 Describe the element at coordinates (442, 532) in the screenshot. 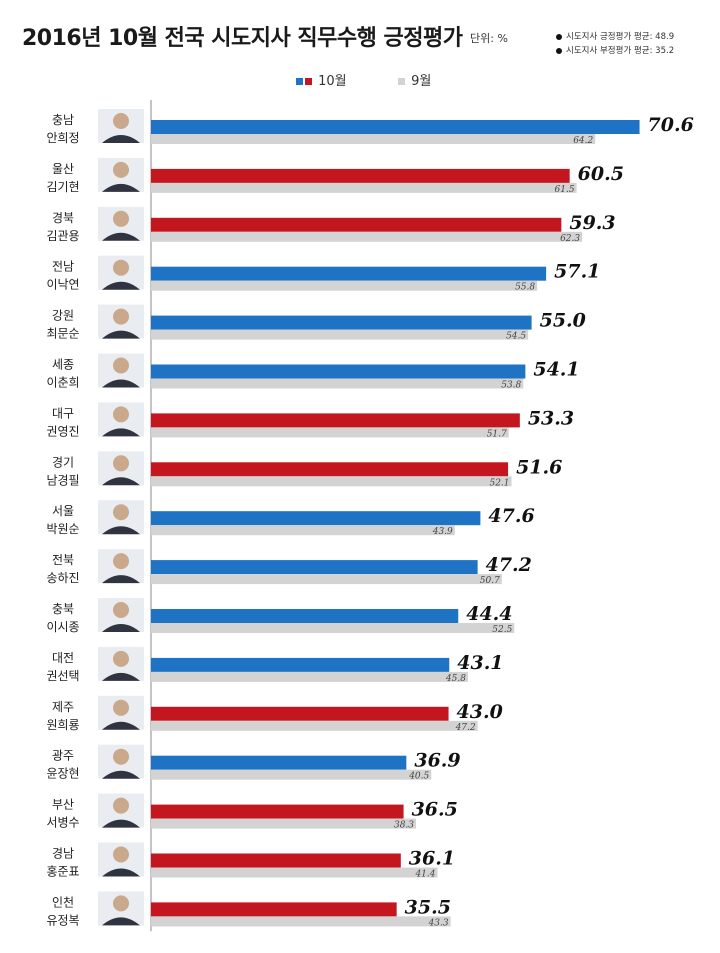

I see `value-label-previous: 43.9` at that location.